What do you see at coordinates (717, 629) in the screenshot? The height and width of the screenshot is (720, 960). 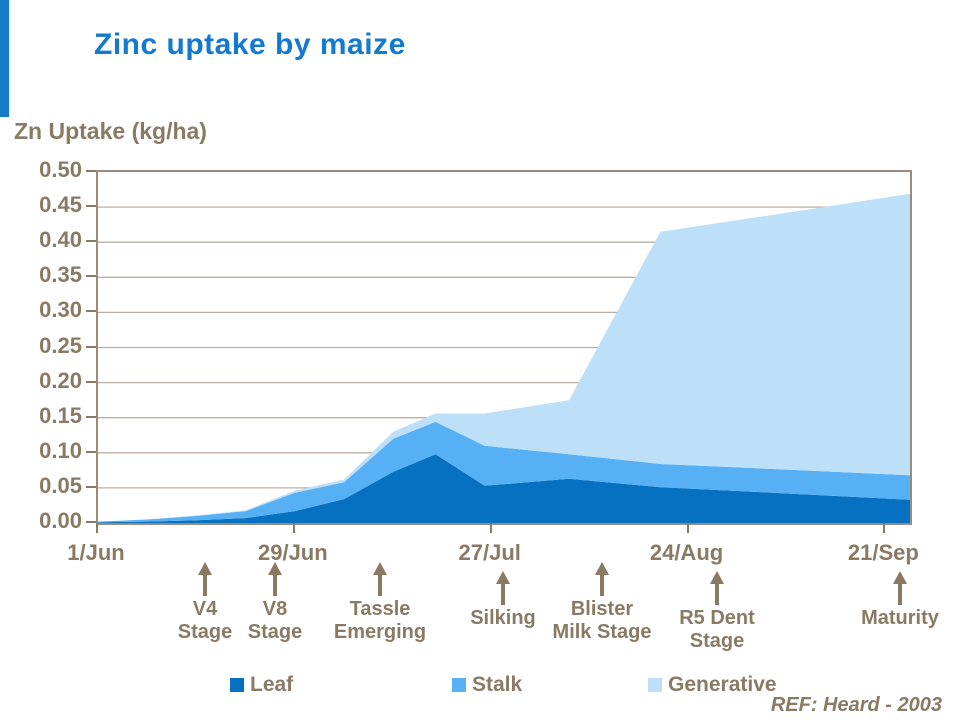 I see `stage-label: R5 Dent Stage` at bounding box center [717, 629].